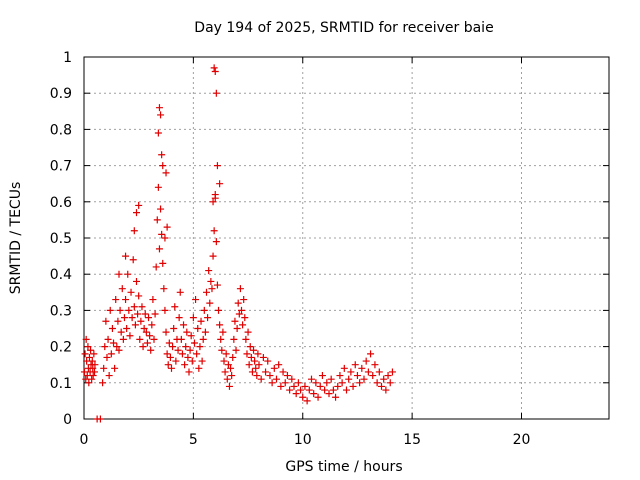 The width and height of the screenshot is (640, 480). Describe the element at coordinates (61, 130) in the screenshot. I see `y-tick-label: 0.8` at that location.